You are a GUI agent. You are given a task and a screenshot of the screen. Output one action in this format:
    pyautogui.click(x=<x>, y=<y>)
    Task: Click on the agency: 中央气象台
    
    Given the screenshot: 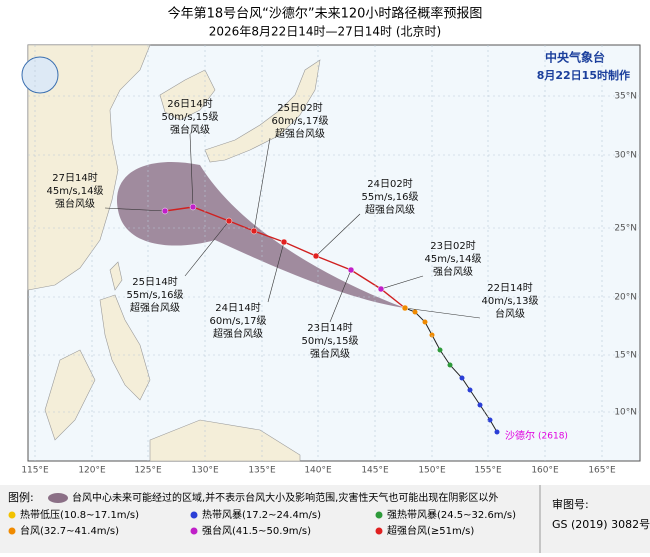 What is the action you would take?
    pyautogui.click(x=575, y=57)
    